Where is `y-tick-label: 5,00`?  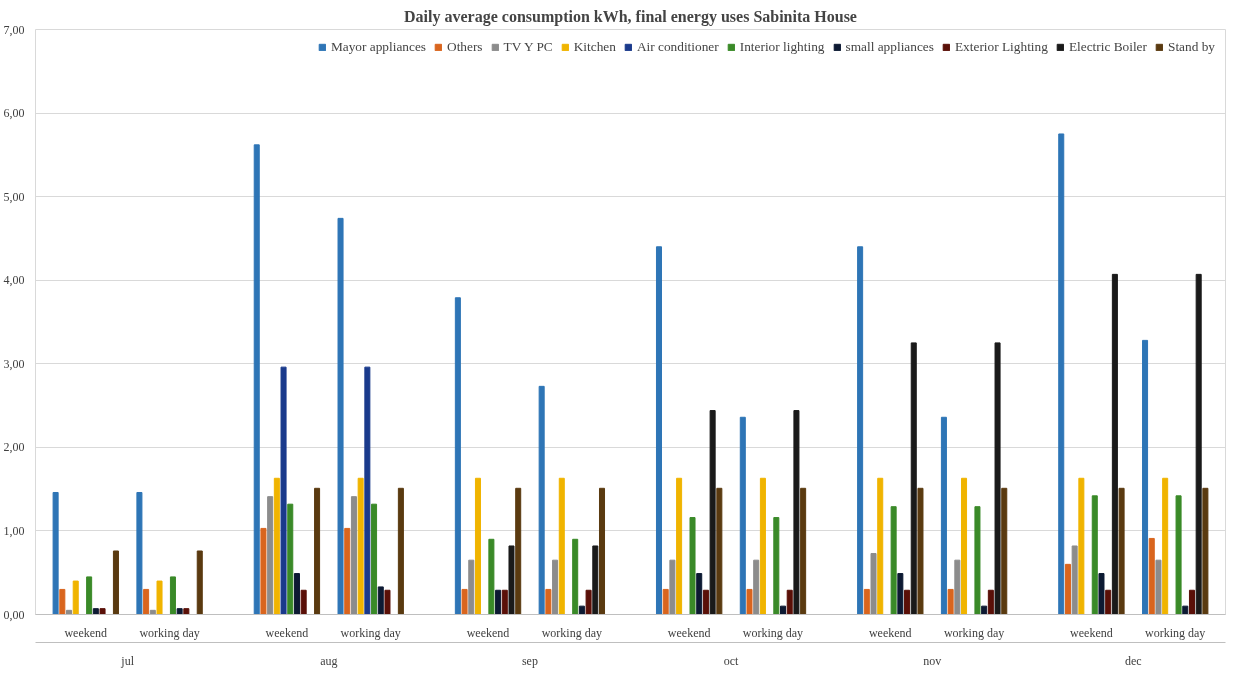 y-tick-label: 5,00 is located at coordinates (14, 196).